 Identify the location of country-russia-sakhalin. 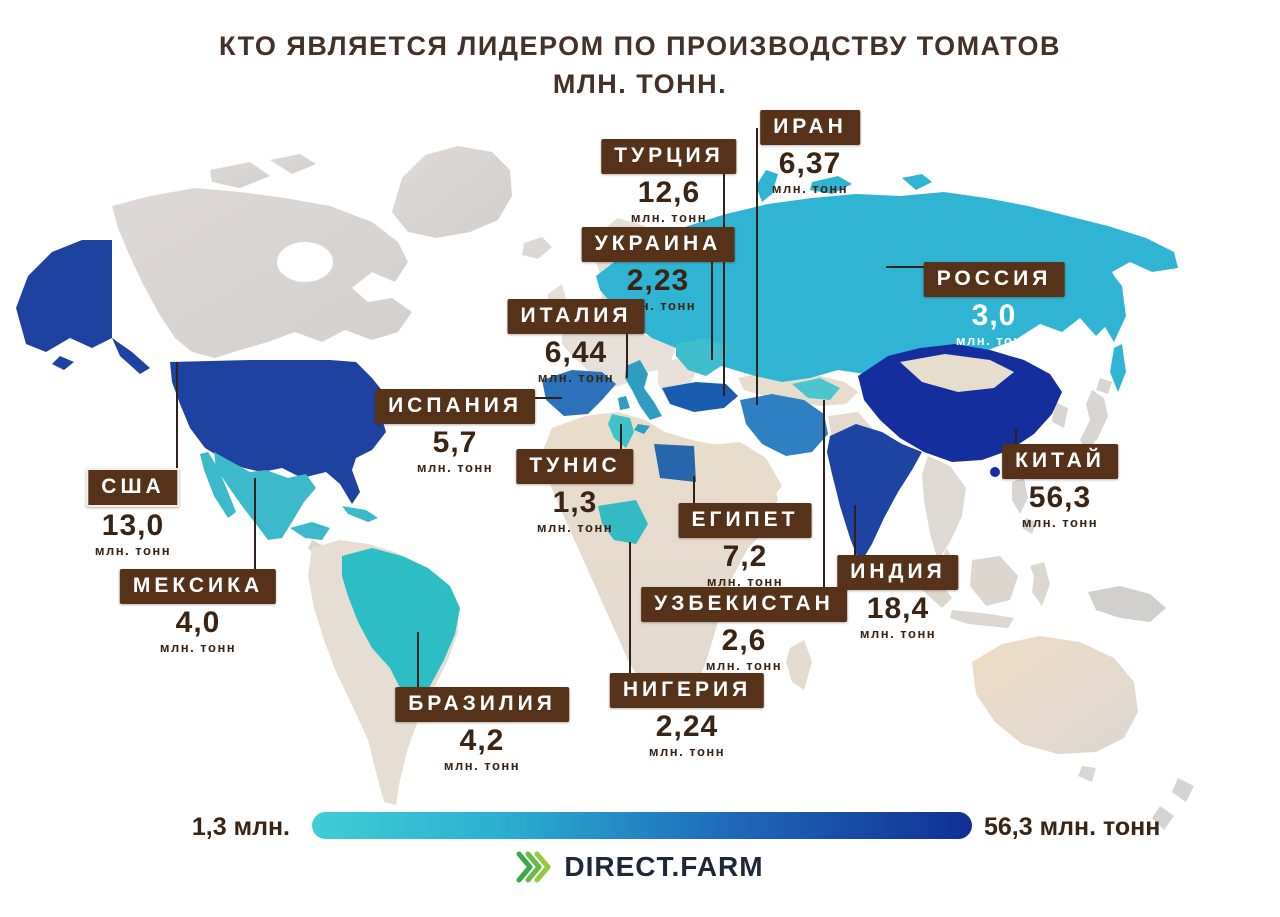
(1118, 368).